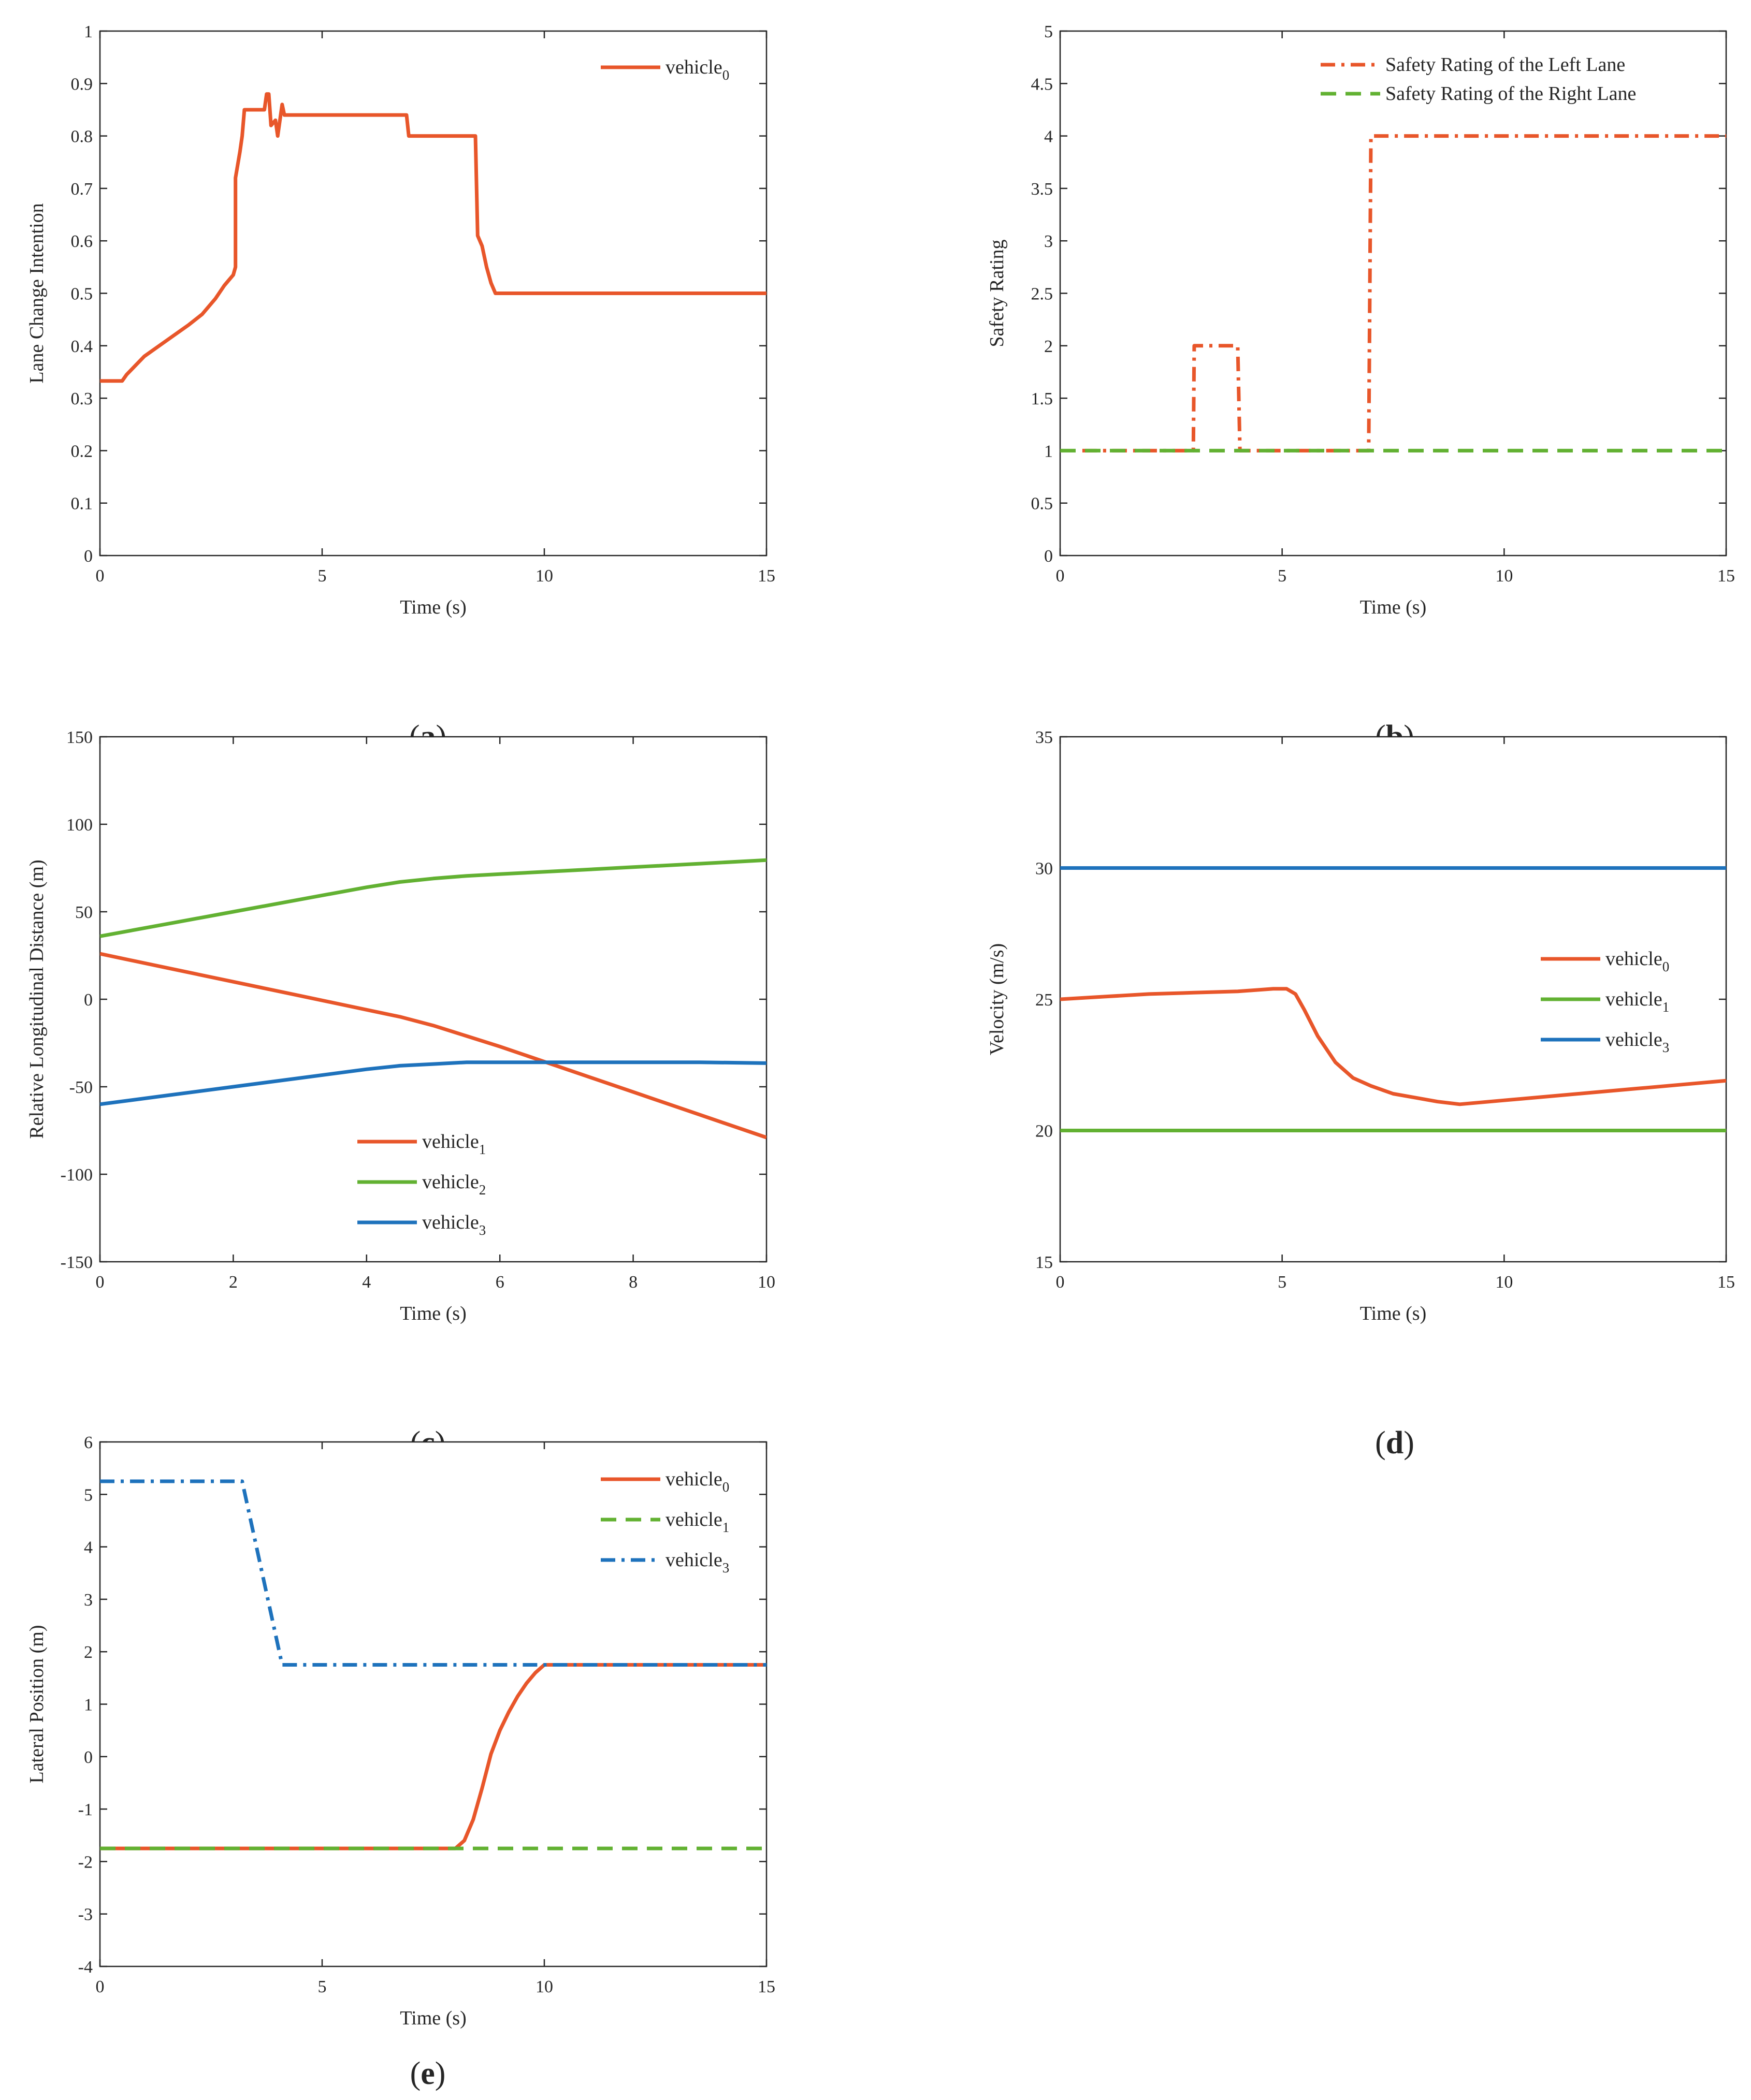  What do you see at coordinates (84, 912) in the screenshot?
I see `y-tick-label: 50` at bounding box center [84, 912].